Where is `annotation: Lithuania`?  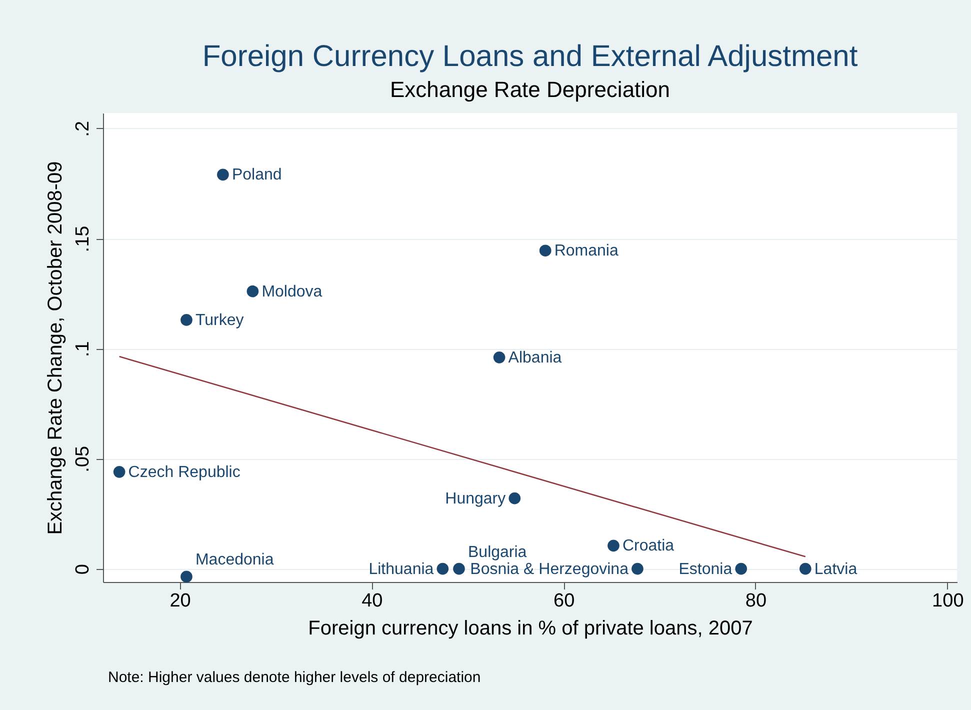
annotation: Lithuania is located at coordinates (401, 569).